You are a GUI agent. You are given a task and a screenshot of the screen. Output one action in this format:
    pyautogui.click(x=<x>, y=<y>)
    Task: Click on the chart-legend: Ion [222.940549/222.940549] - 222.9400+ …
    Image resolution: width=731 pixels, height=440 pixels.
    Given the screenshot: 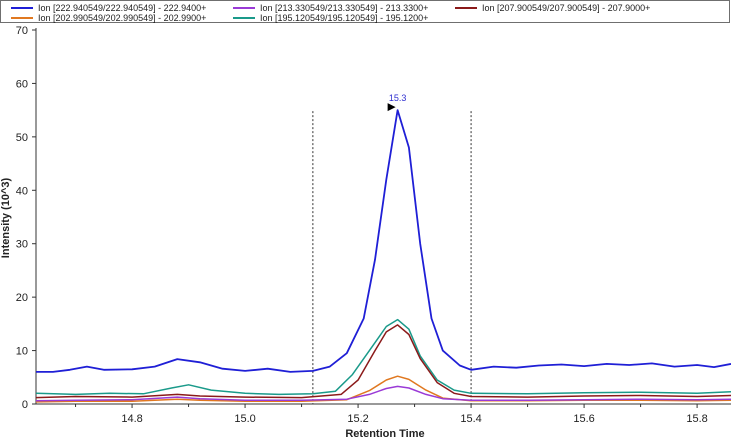 What is the action you would take?
    pyautogui.click(x=365, y=11)
    